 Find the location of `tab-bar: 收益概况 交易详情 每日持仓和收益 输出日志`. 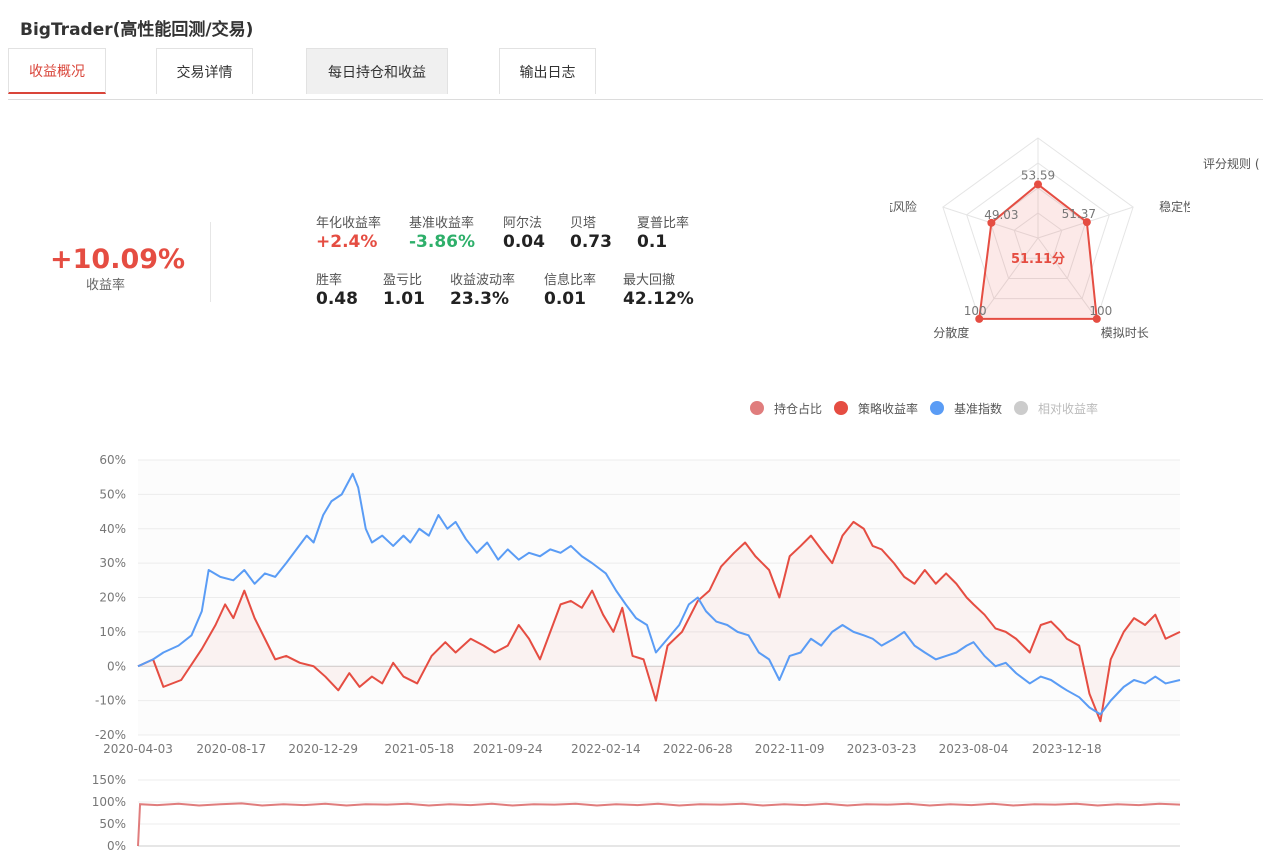

tab-bar: 收益概况 交易详情 每日持仓和收益 输出日志 is located at coordinates (635, 74).